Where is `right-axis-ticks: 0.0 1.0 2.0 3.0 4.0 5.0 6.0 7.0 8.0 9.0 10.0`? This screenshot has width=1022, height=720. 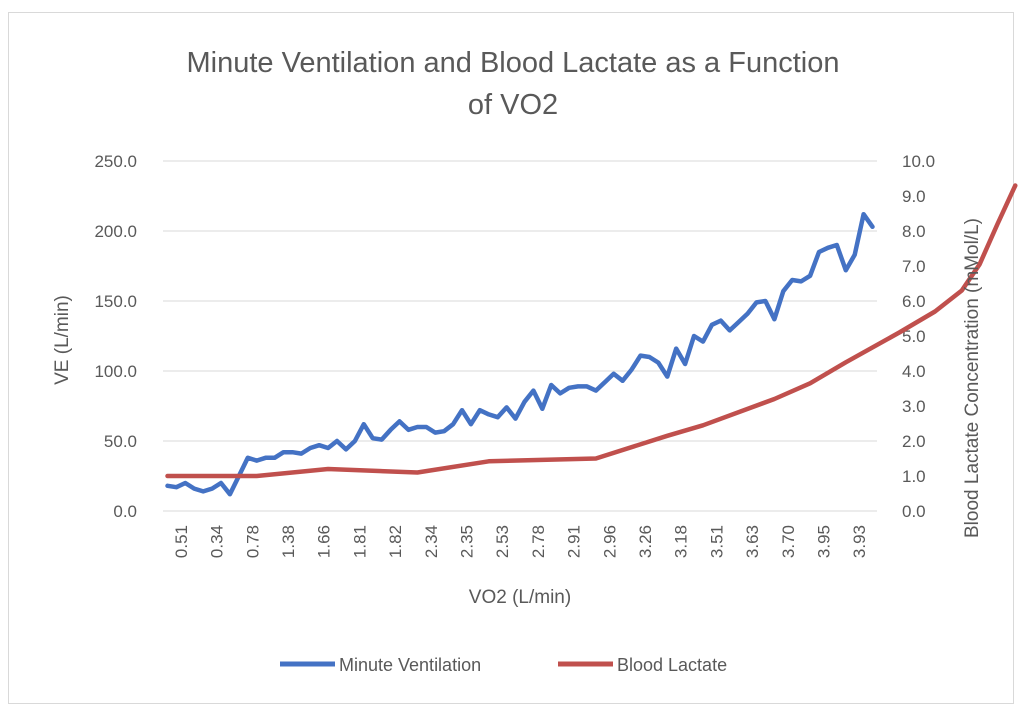 right-axis-ticks: 0.0 1.0 2.0 3.0 4.0 5.0 6.0 7.0 8.0 9.0 10.0 is located at coordinates (918, 336).